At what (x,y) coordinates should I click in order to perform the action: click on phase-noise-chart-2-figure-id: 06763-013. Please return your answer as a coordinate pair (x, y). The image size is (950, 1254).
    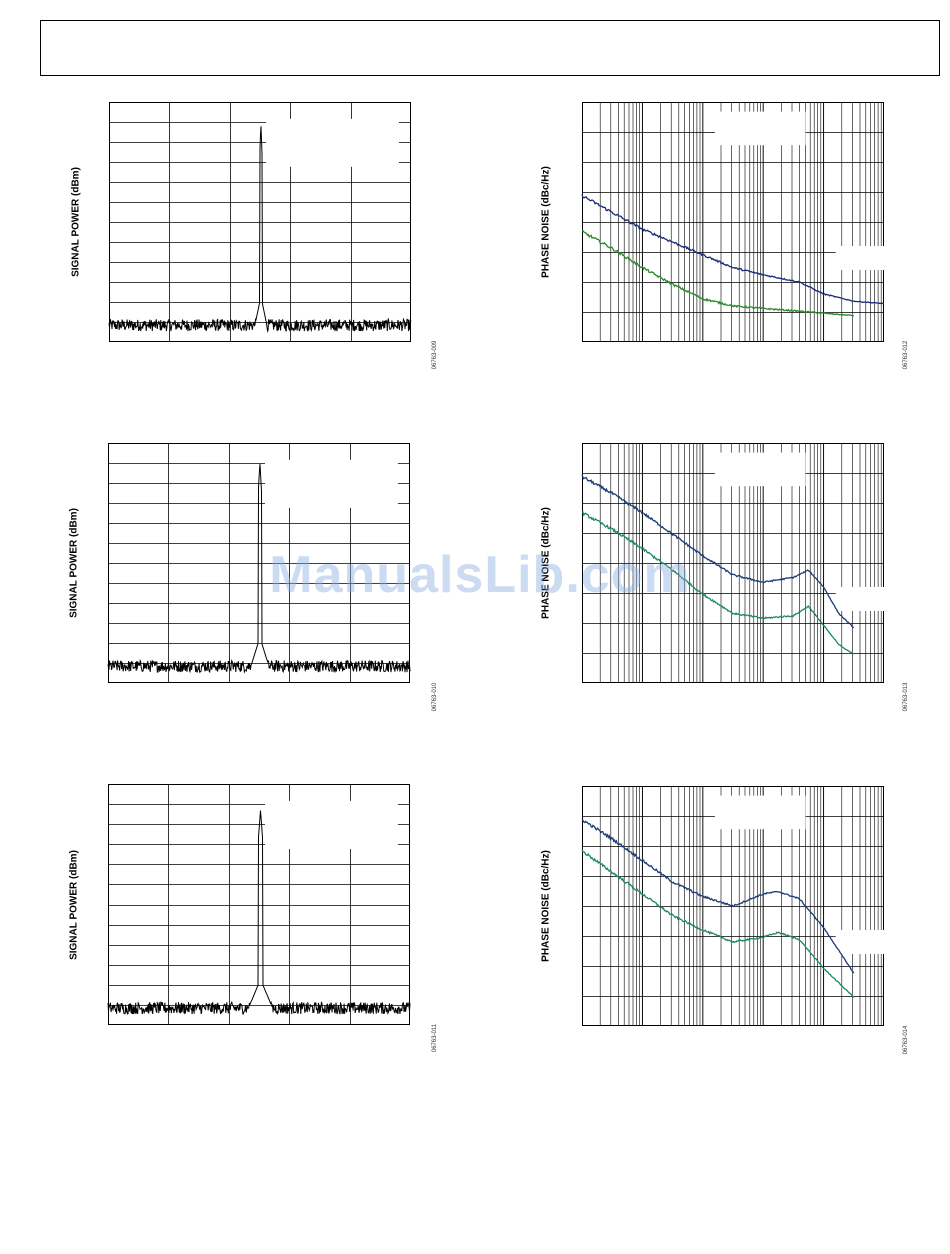
    Looking at the image, I should click on (906, 697).